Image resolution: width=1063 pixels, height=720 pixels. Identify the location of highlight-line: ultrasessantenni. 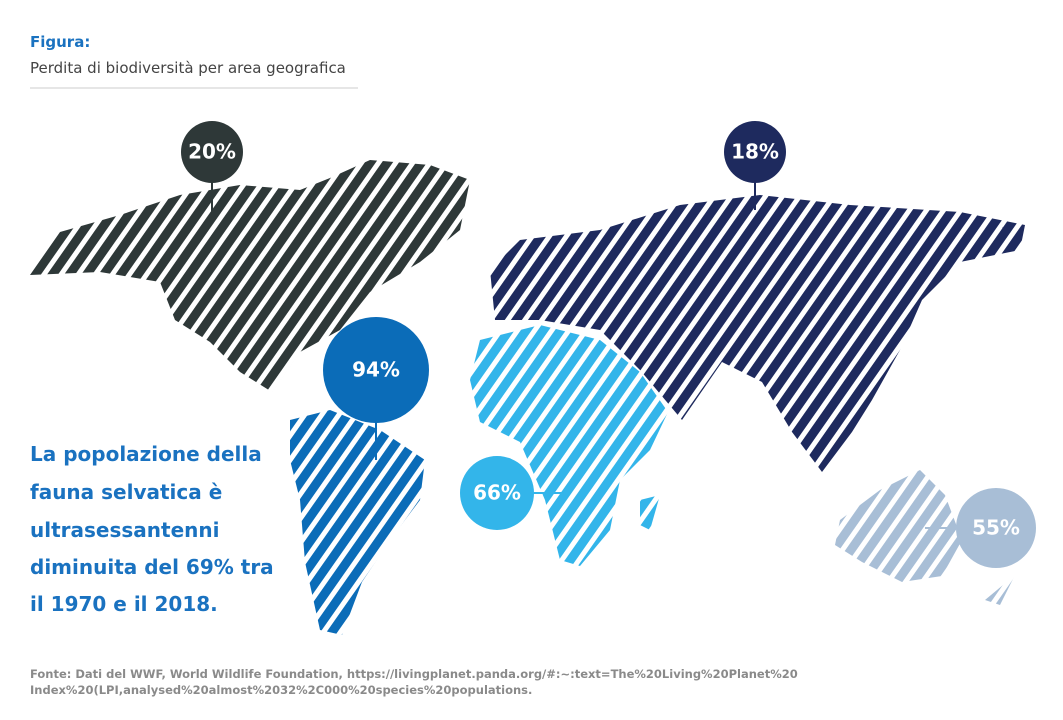
(124, 530).